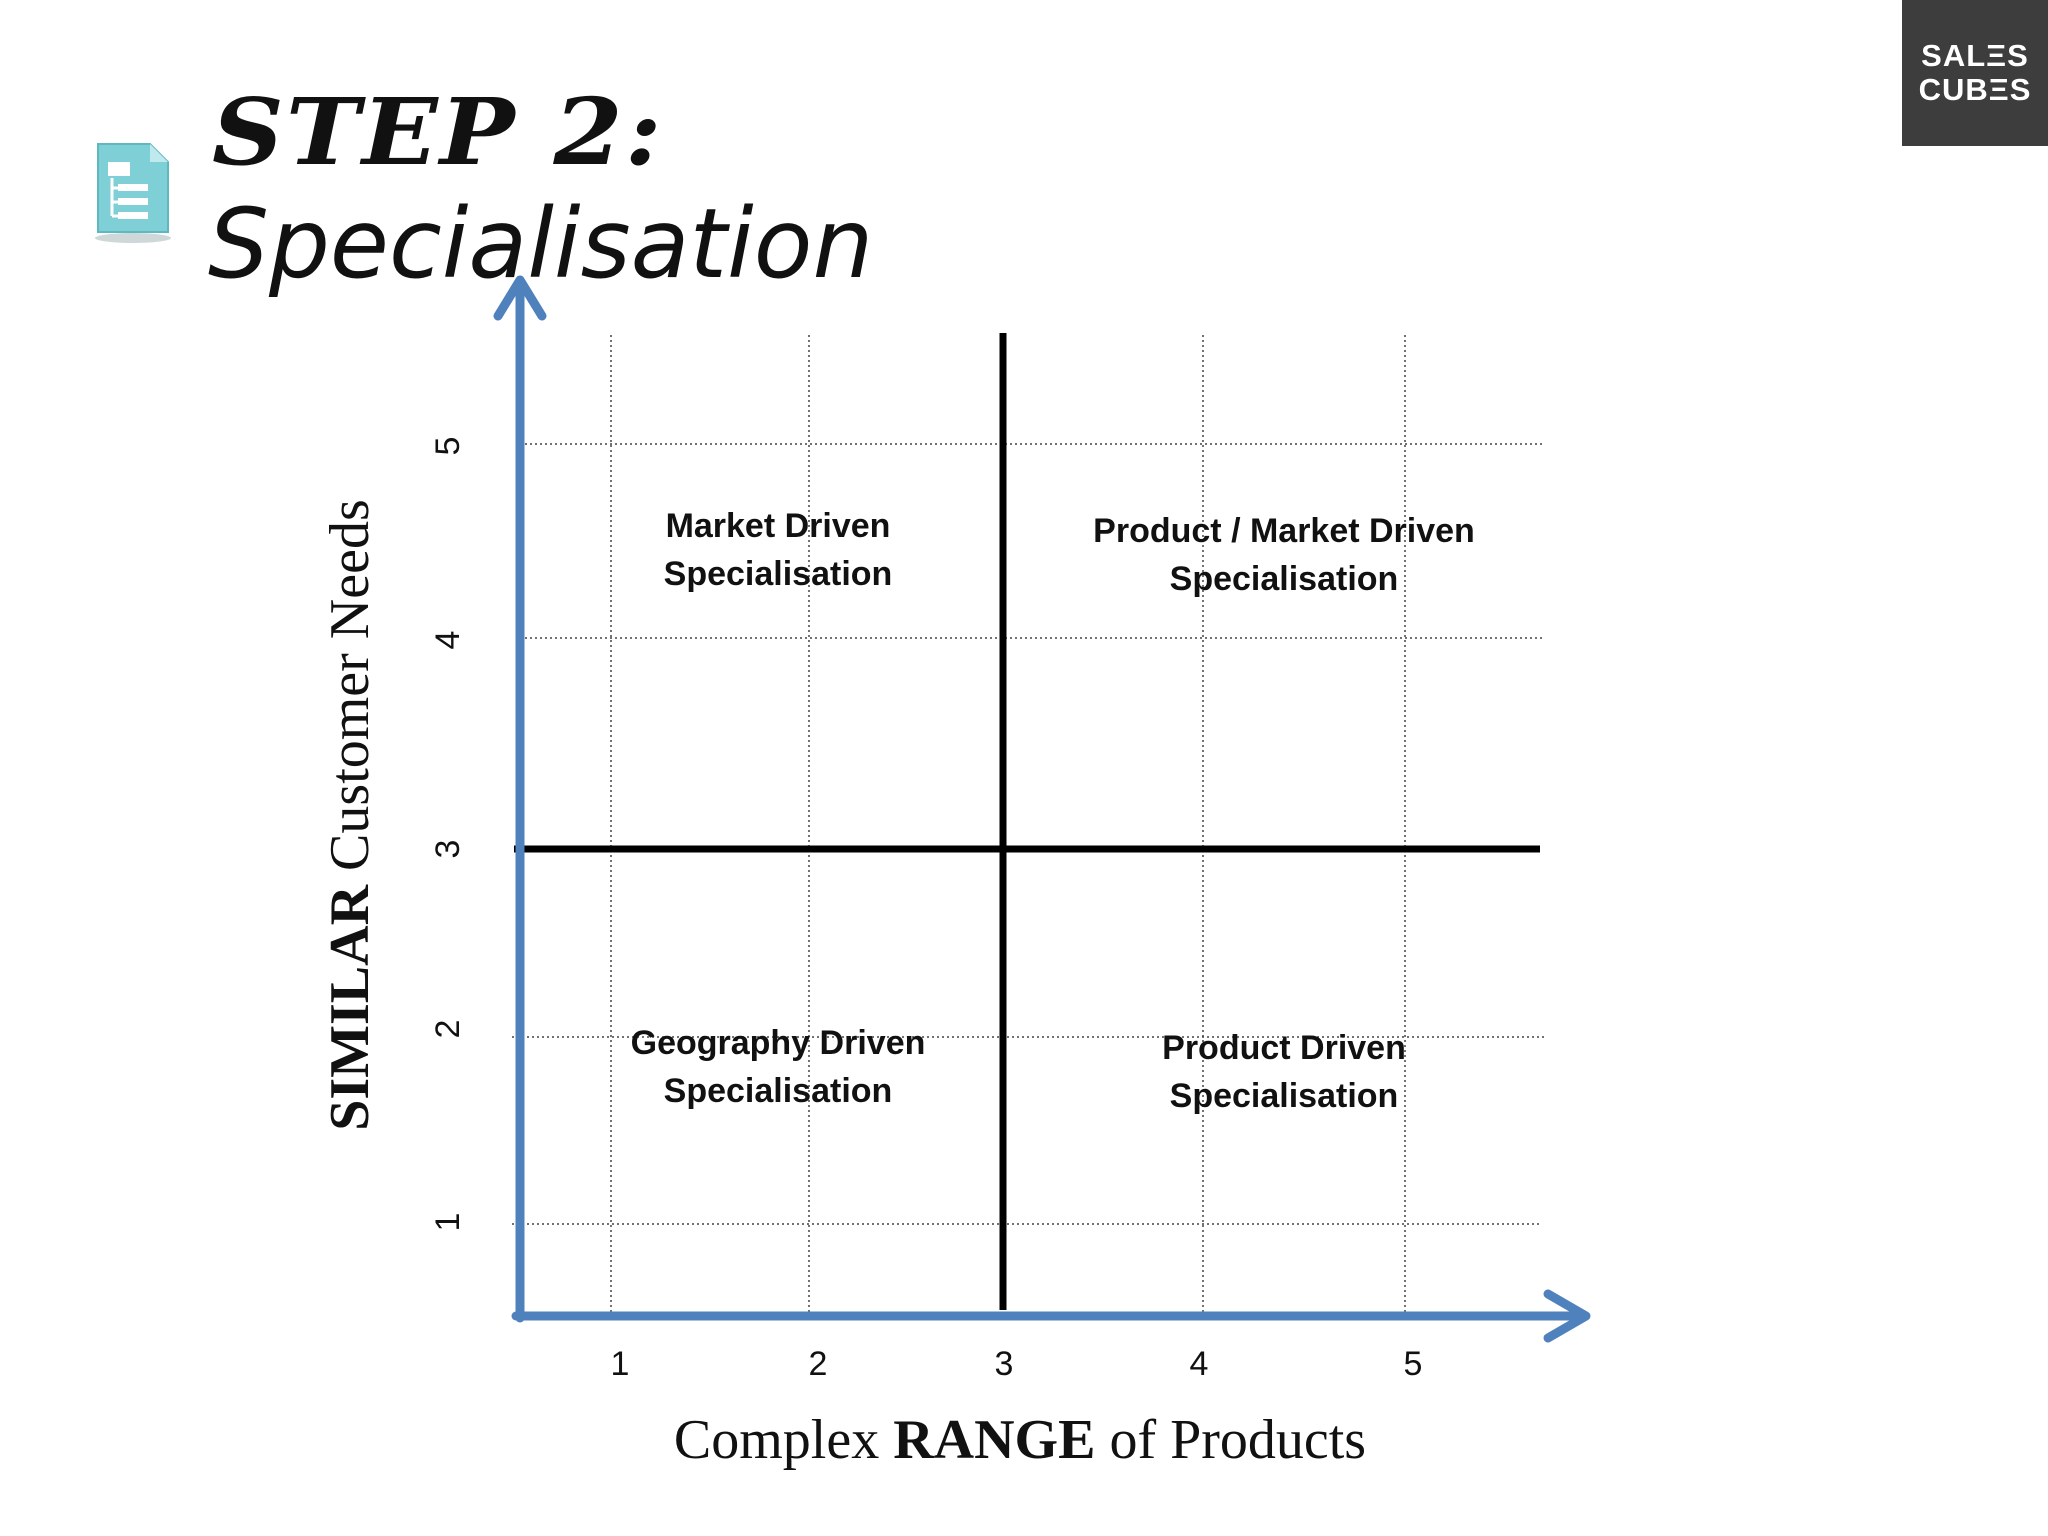 This screenshot has height=1536, width=2048. Describe the element at coordinates (448, 640) in the screenshot. I see `y-tick-4: 4` at that location.